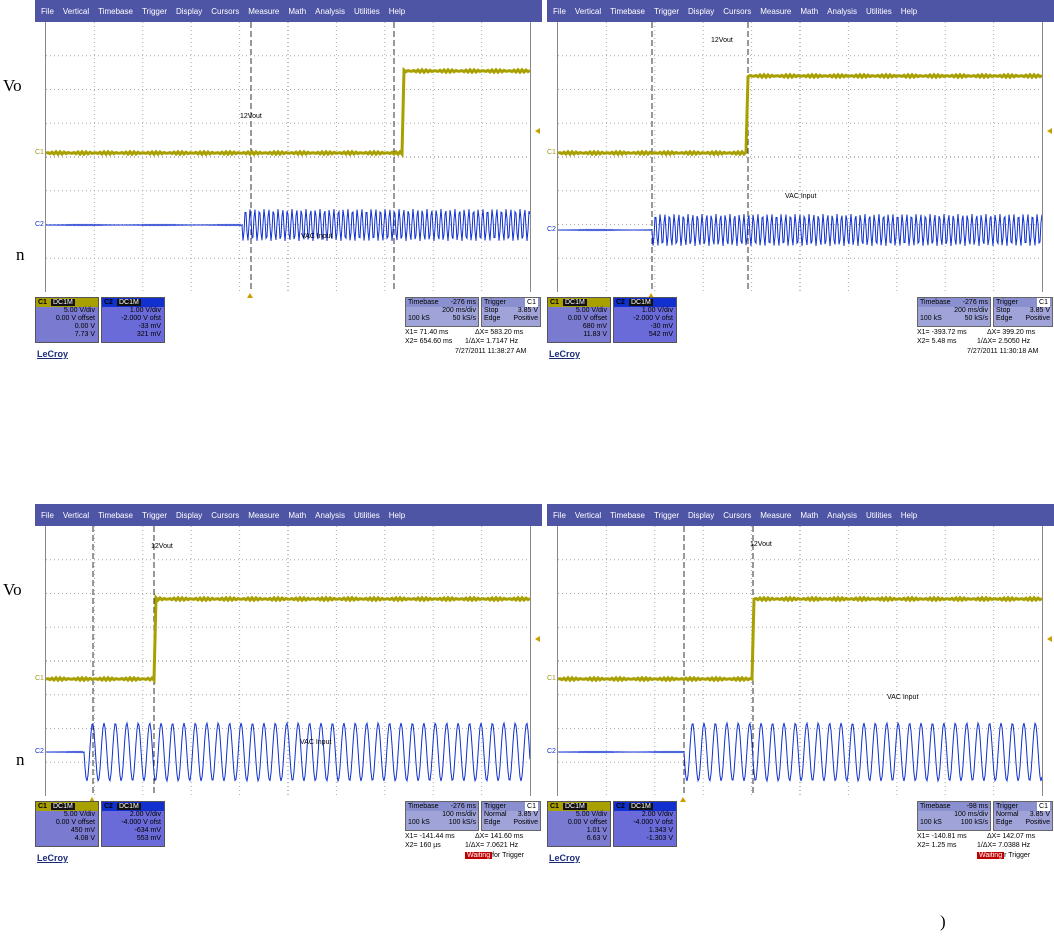 This screenshot has width=1054, height=936. I want to click on trigger-mode: Stop, so click(491, 310).